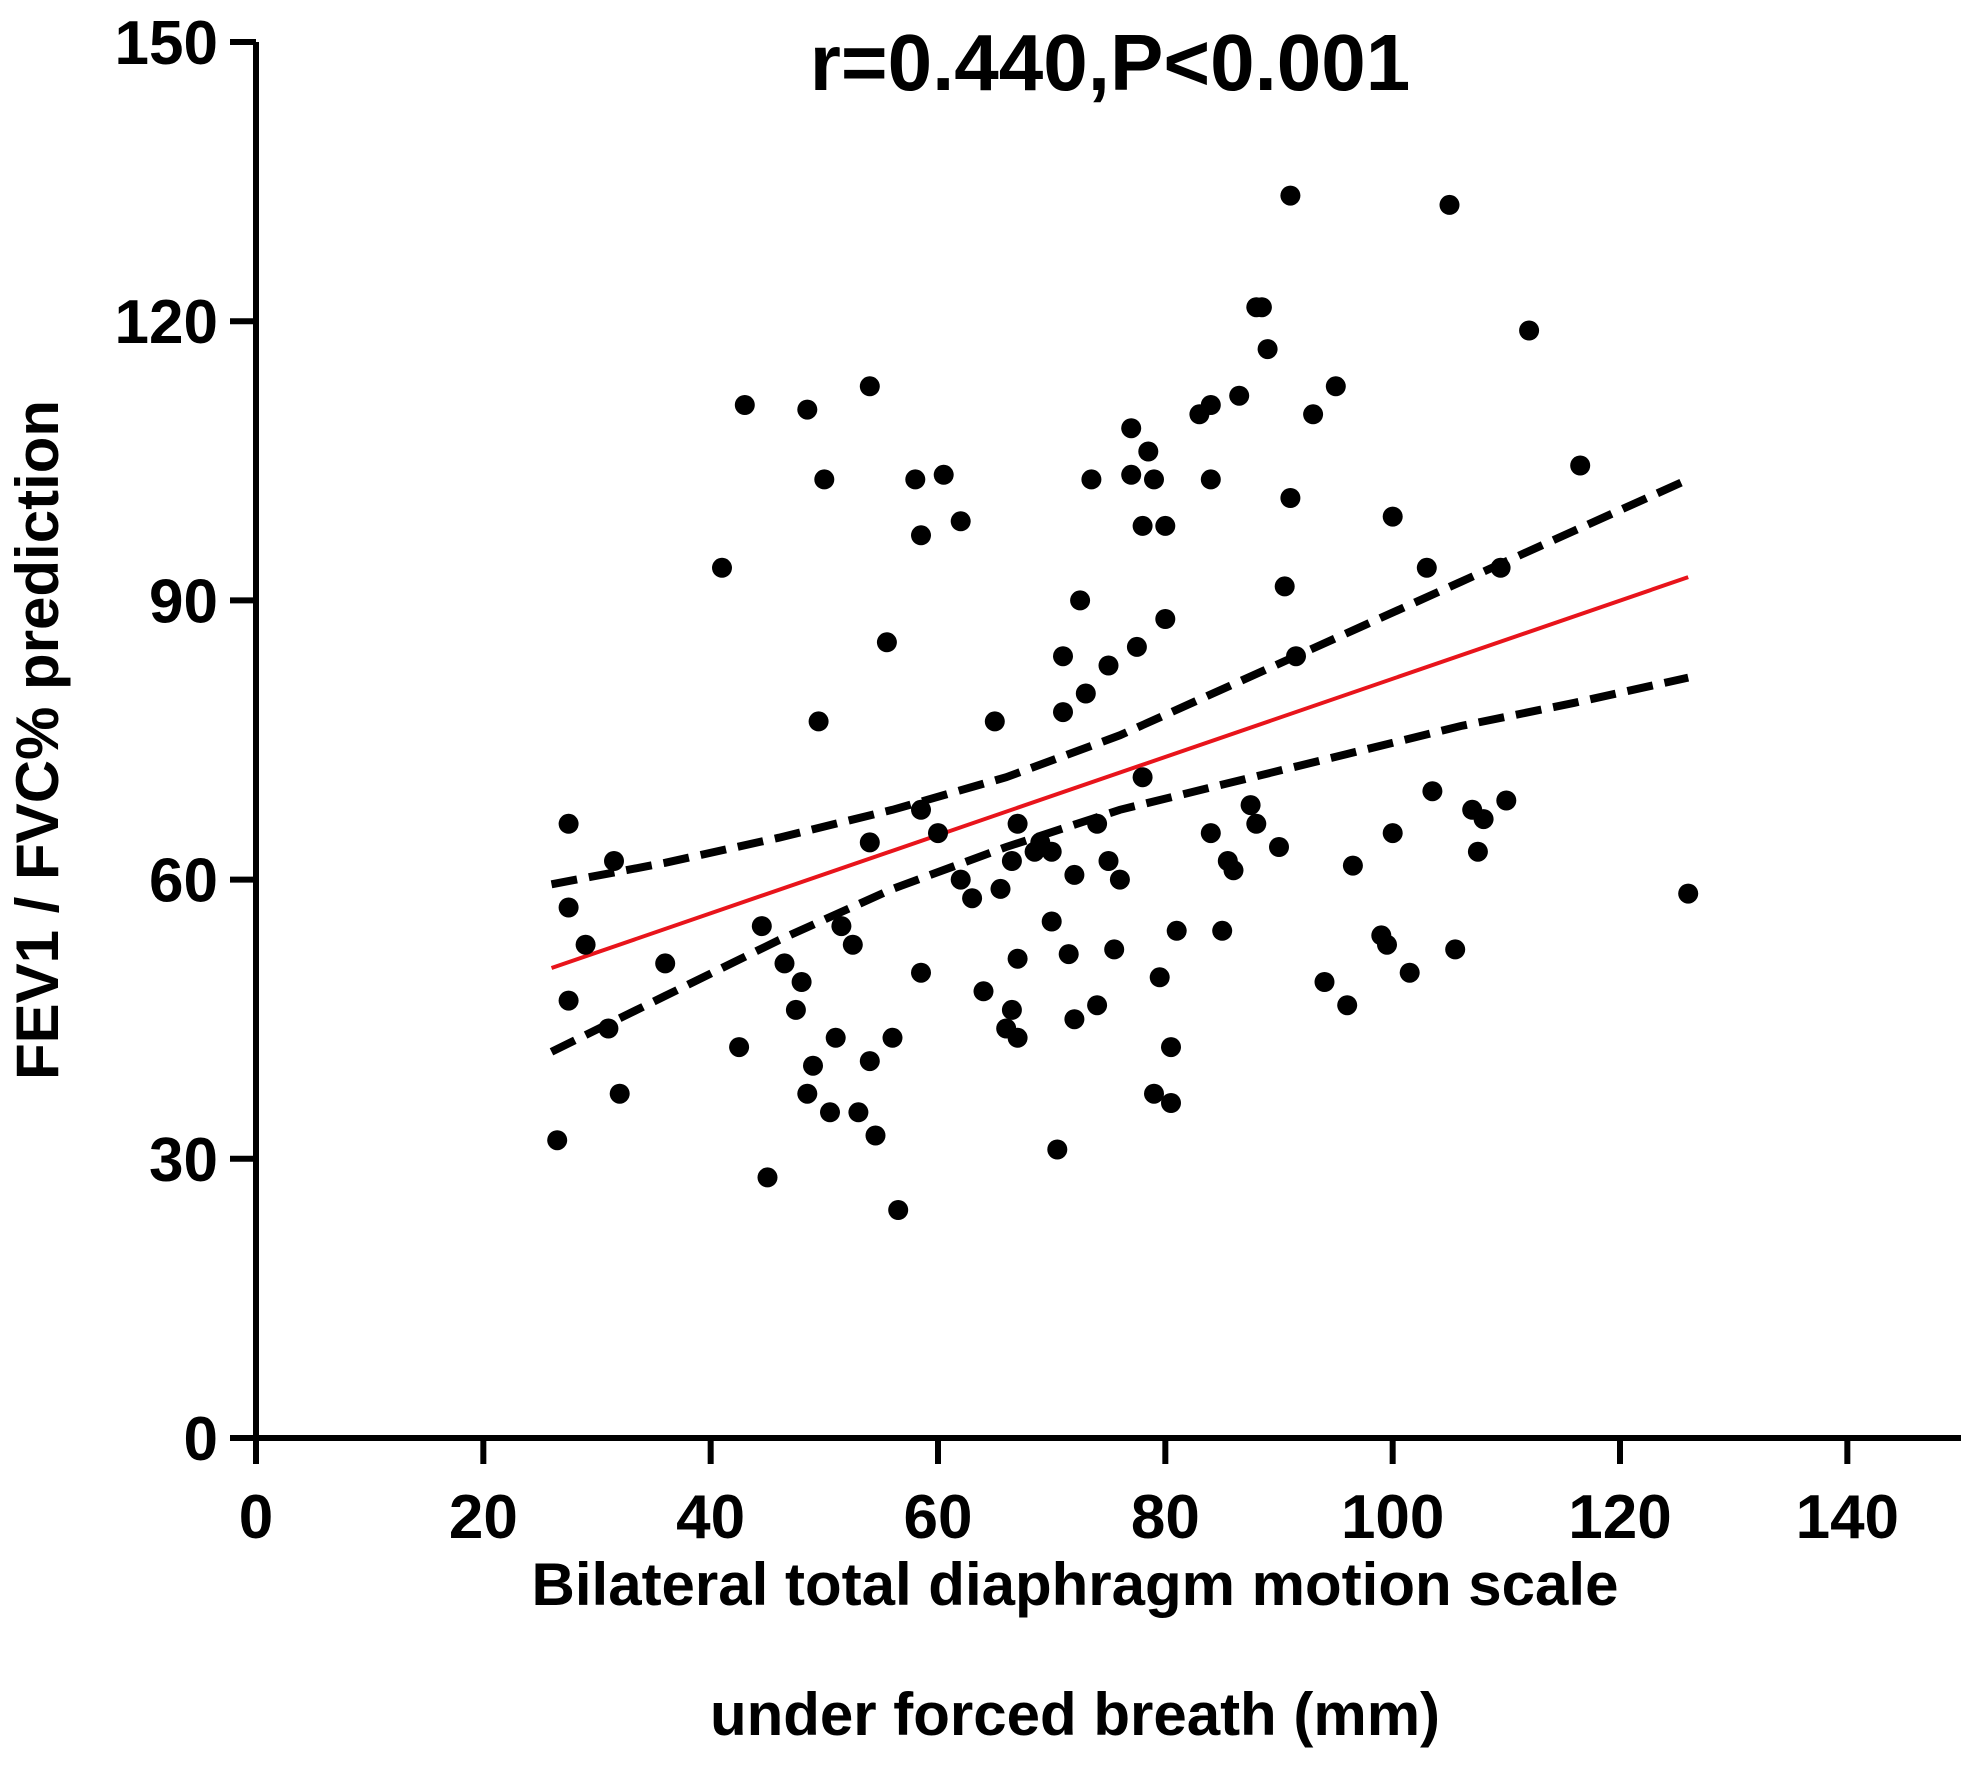  Describe the element at coordinates (166, 322) in the screenshot. I see `y-tick-label: 120` at that location.